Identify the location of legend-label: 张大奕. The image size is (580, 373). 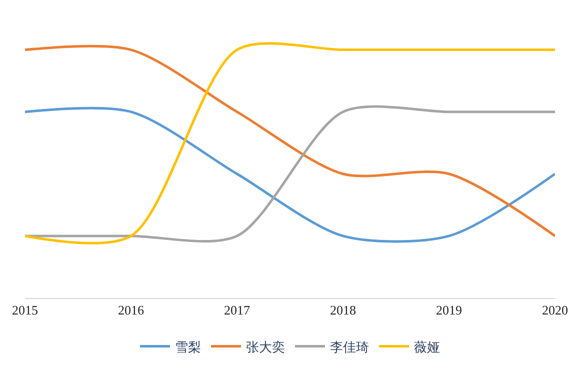
(265, 348).